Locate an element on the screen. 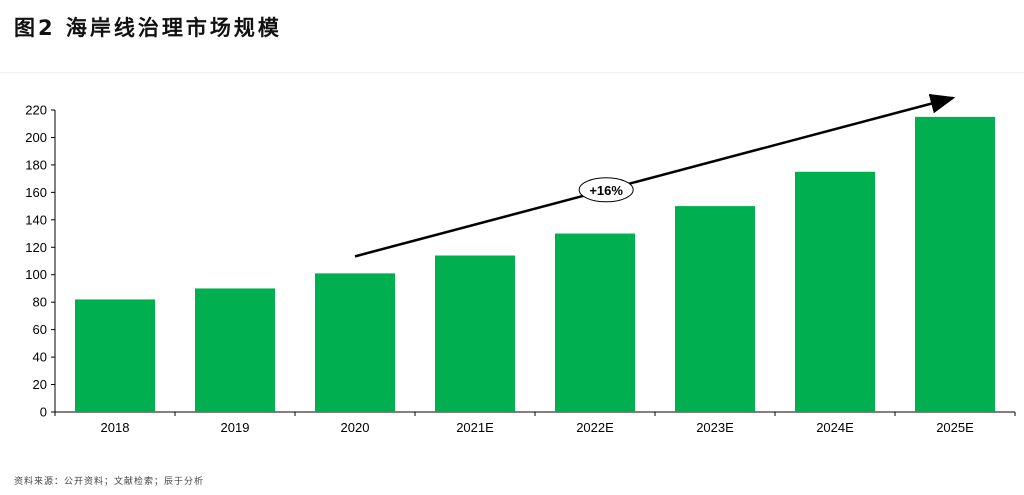 The image size is (1024, 495). y-tick-label: 80 is located at coordinates (40, 302).